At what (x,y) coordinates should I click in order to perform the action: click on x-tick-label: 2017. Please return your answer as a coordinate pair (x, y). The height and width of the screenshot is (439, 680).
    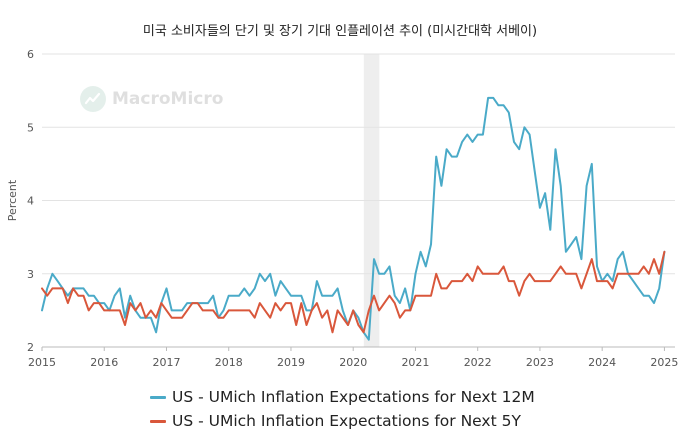
    Looking at the image, I should click on (166, 362).